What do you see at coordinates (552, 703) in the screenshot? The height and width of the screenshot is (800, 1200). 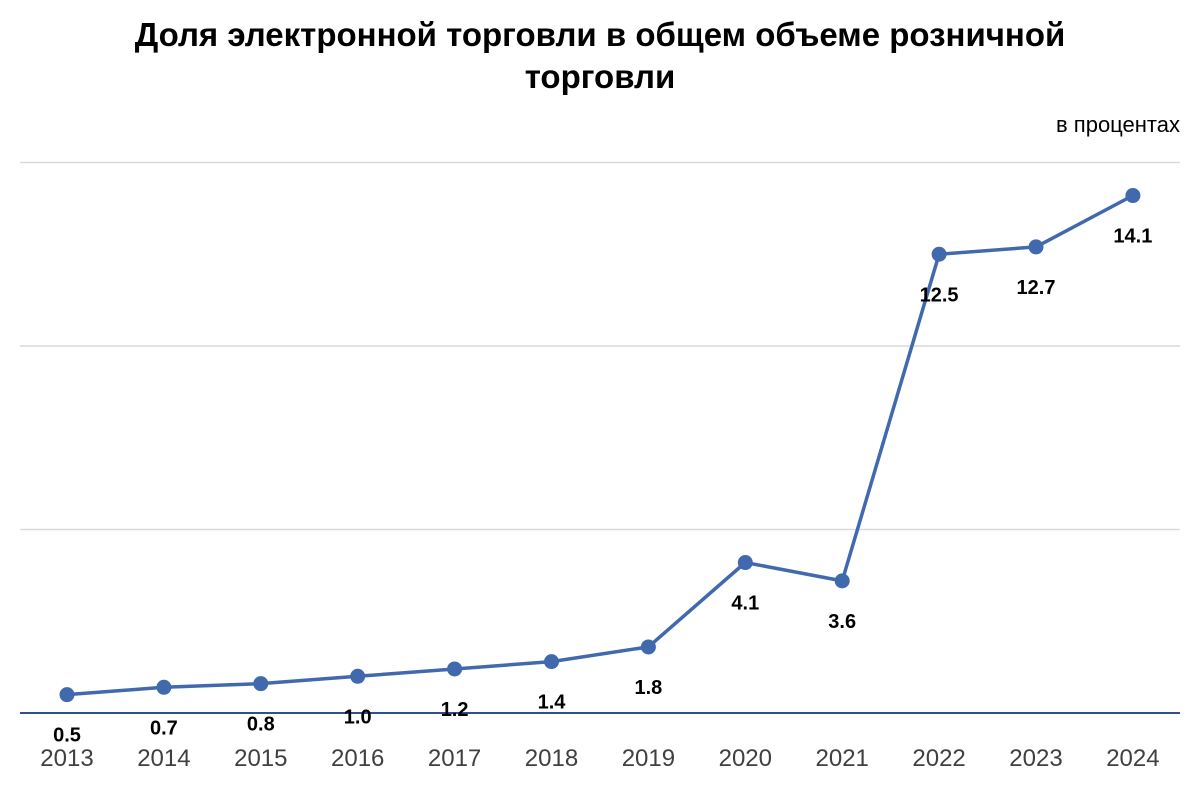 I see `data-label: 1.4` at bounding box center [552, 703].